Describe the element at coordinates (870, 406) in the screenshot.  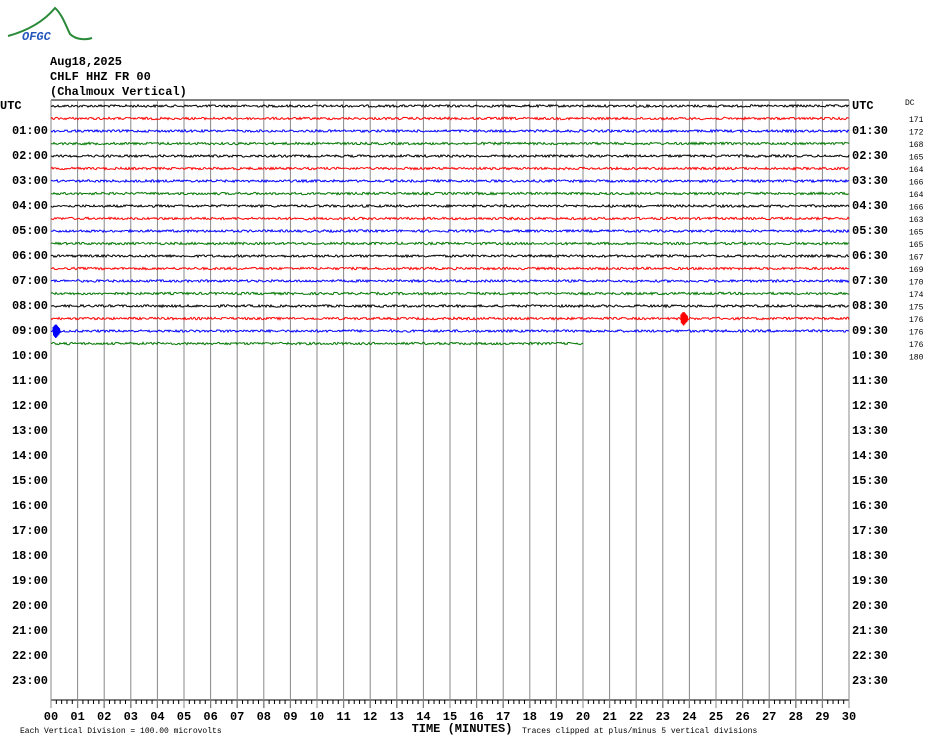
I see `right-time-label: 12:30` at that location.